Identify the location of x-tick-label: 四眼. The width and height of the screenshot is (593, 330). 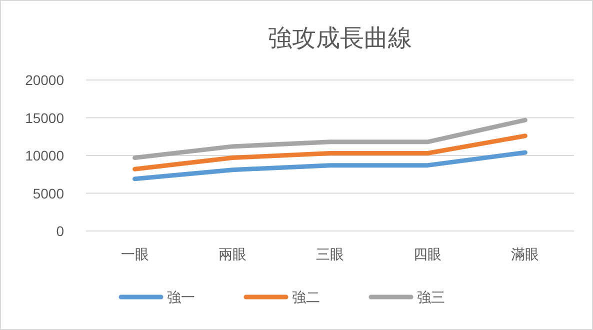
(428, 254).